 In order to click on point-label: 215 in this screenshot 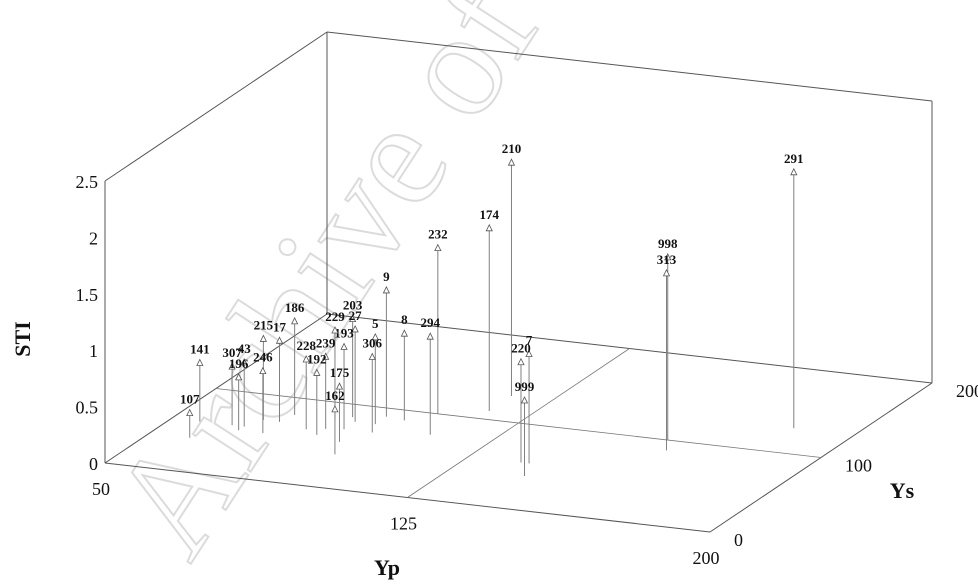, I will do `click(264, 324)`.